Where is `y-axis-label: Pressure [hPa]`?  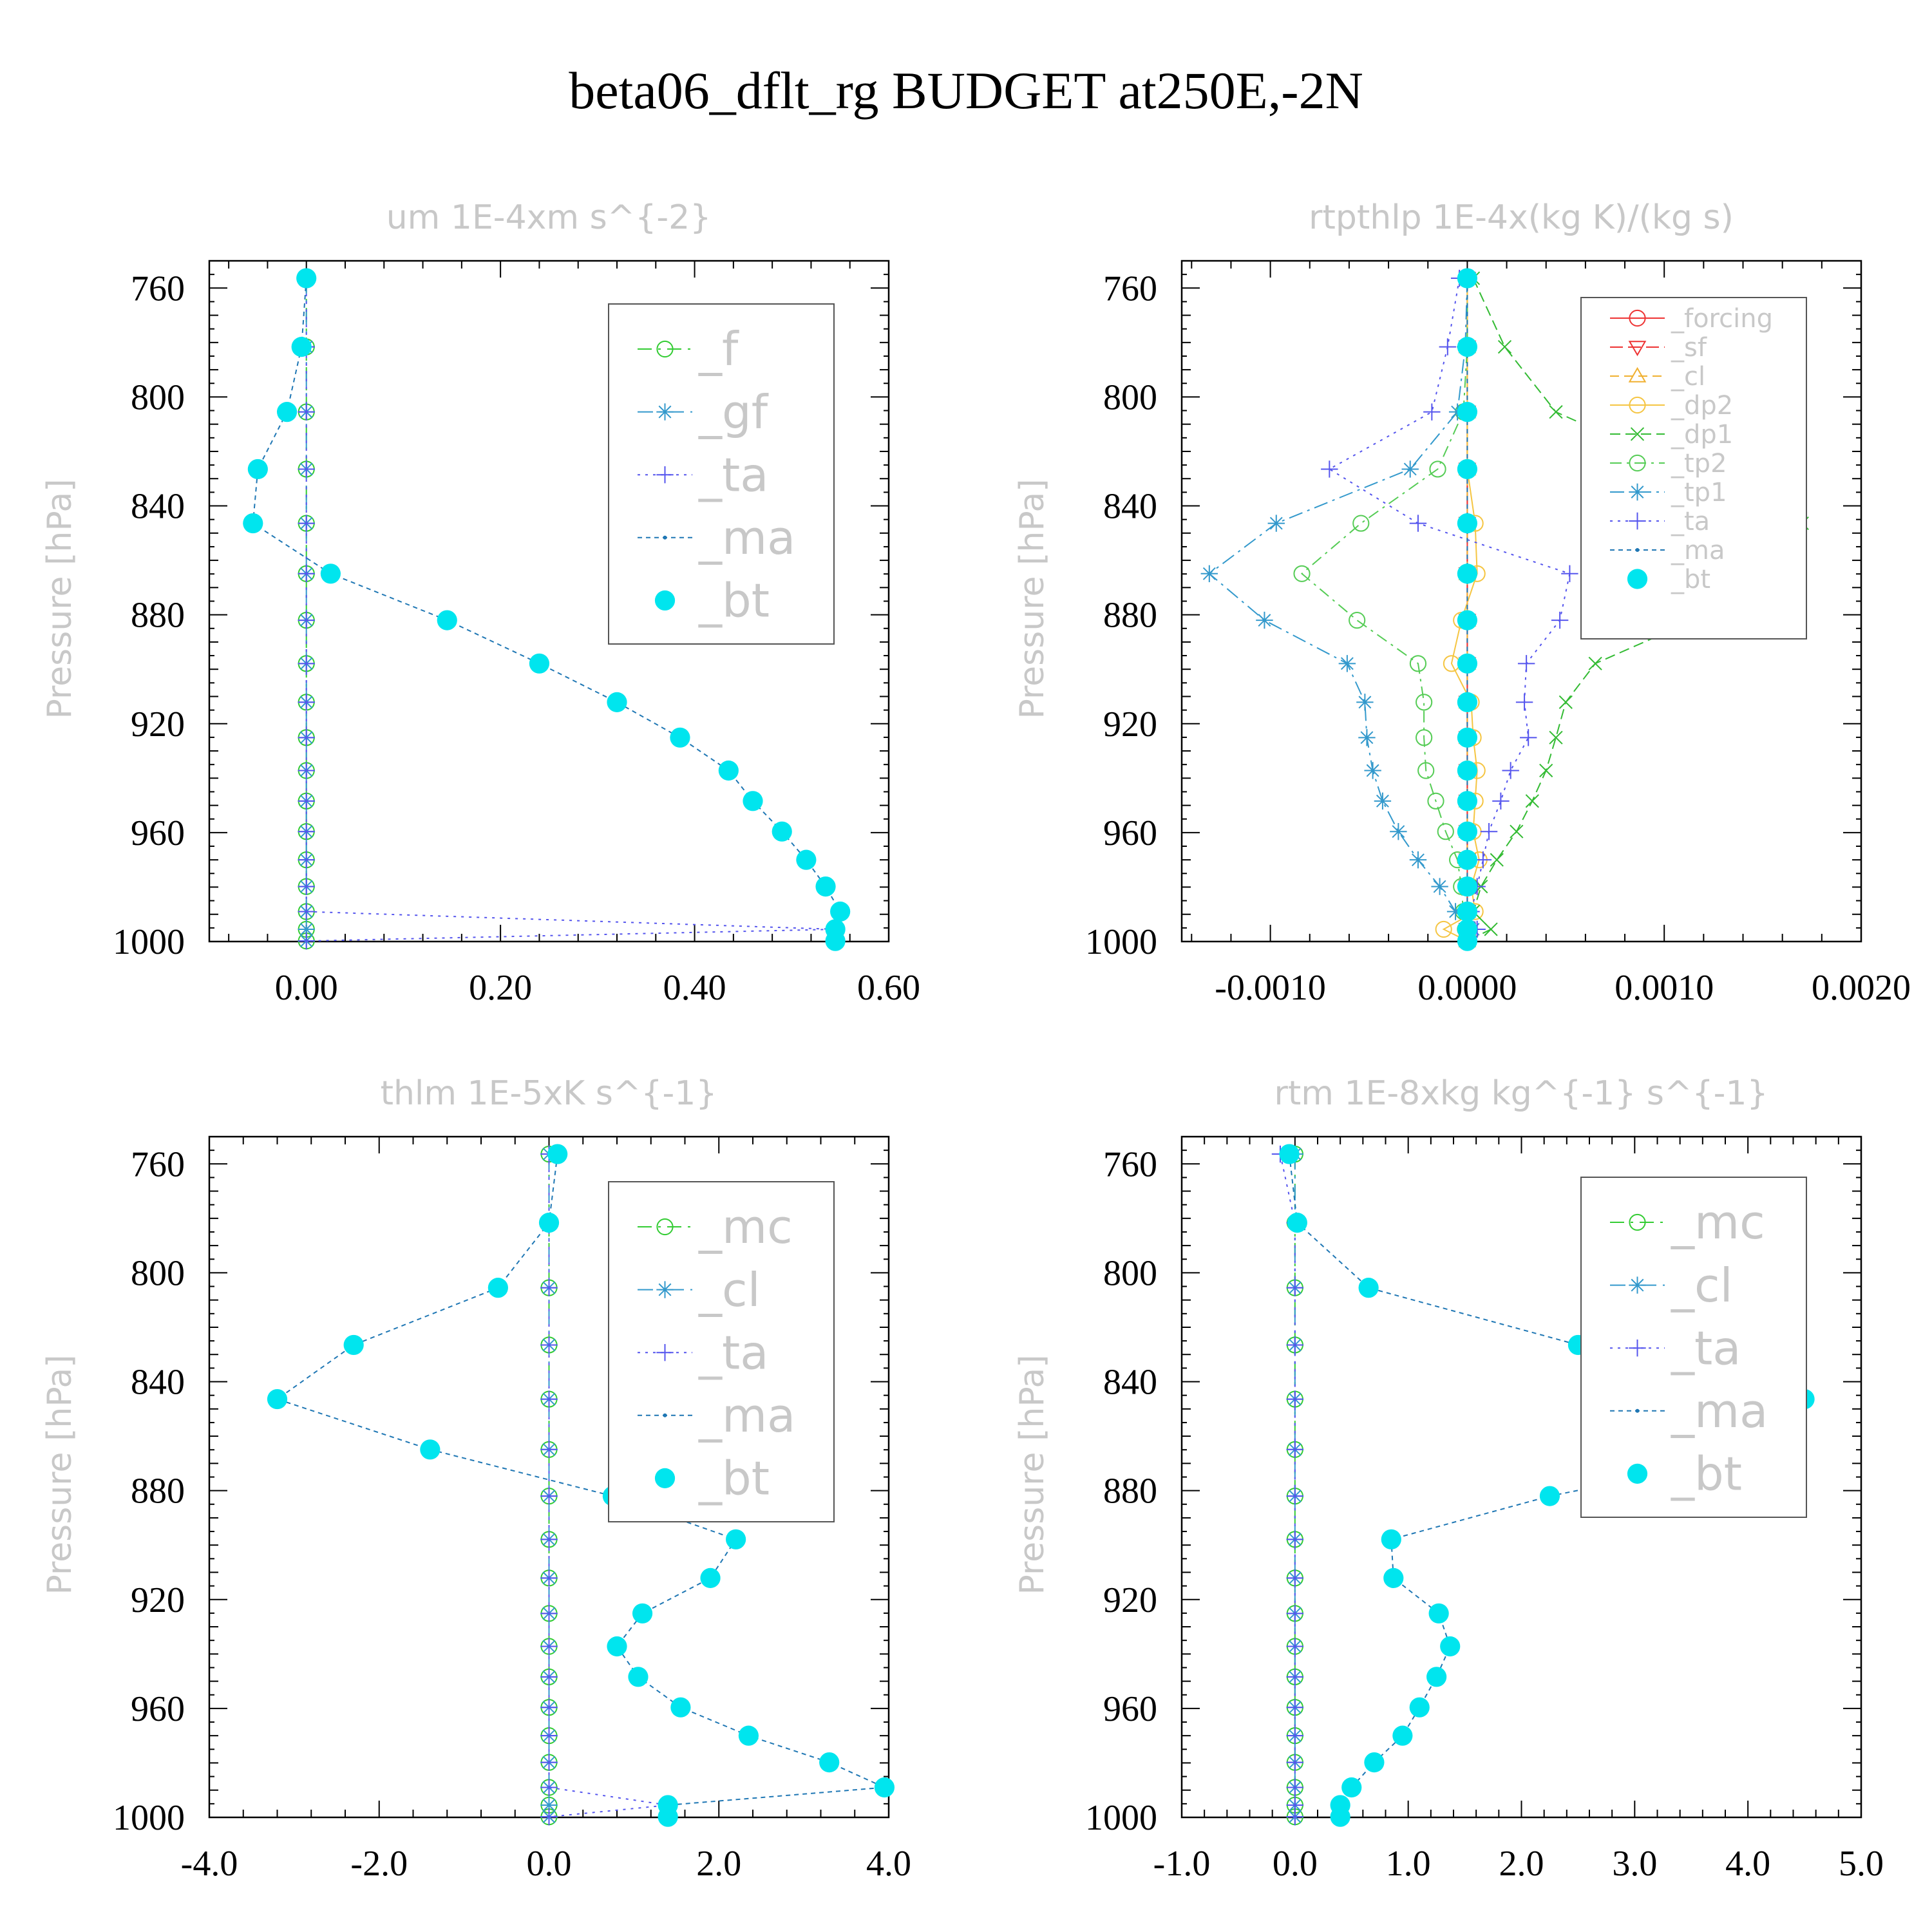
y-axis-label: Pressure [hPa] is located at coordinates (60, 1475).